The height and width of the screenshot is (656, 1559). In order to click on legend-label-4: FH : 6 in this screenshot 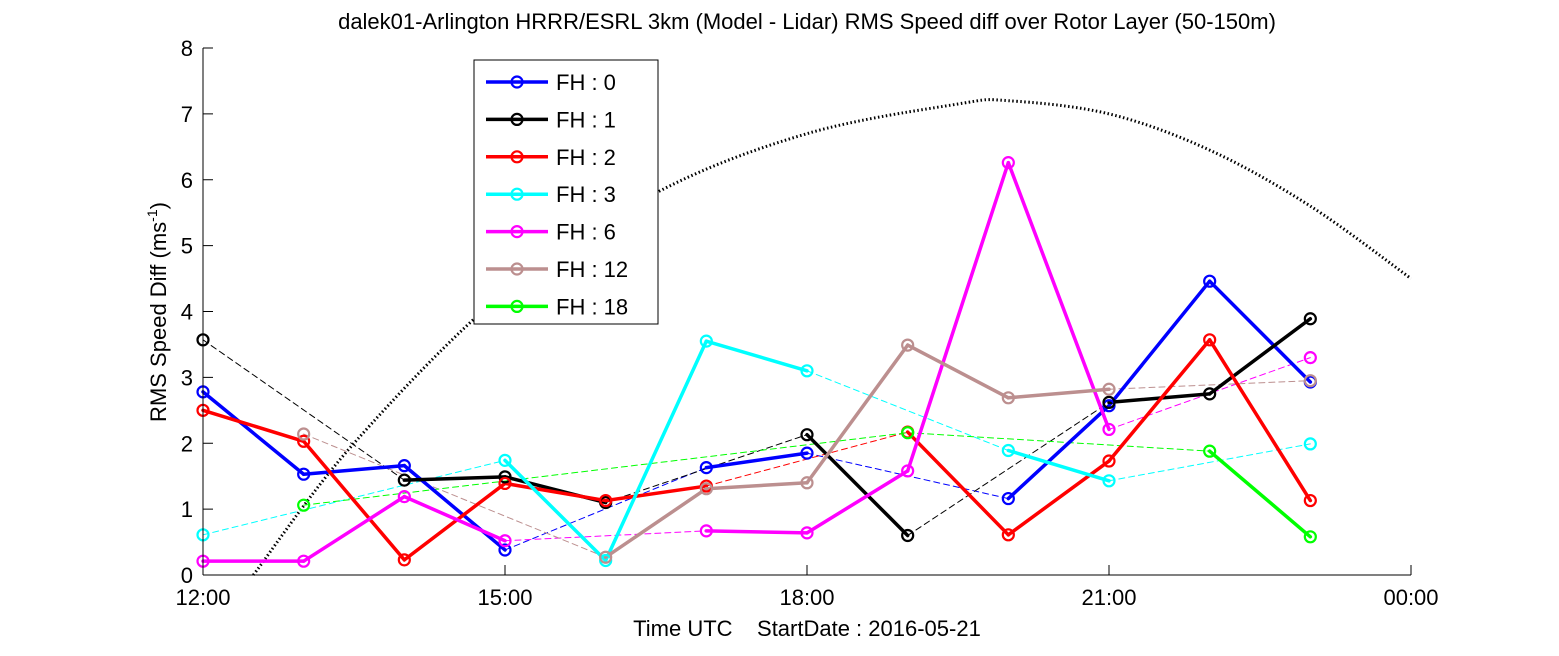, I will do `click(586, 232)`.